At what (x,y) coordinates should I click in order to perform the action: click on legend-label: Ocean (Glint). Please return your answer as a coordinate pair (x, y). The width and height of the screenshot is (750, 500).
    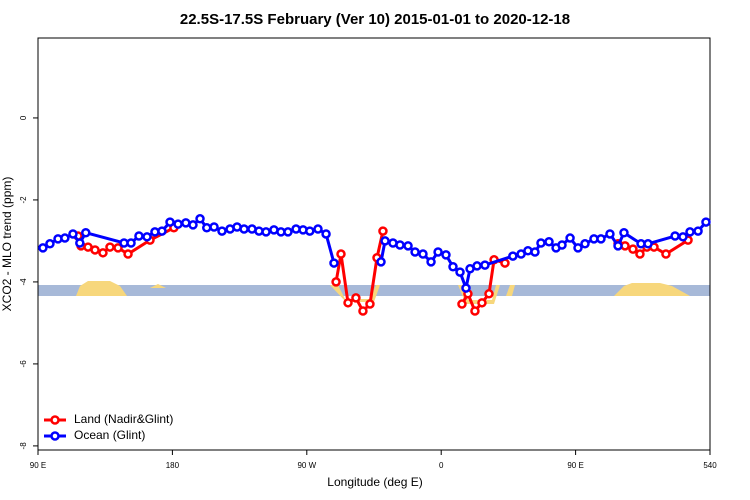
    Looking at the image, I should click on (109, 435).